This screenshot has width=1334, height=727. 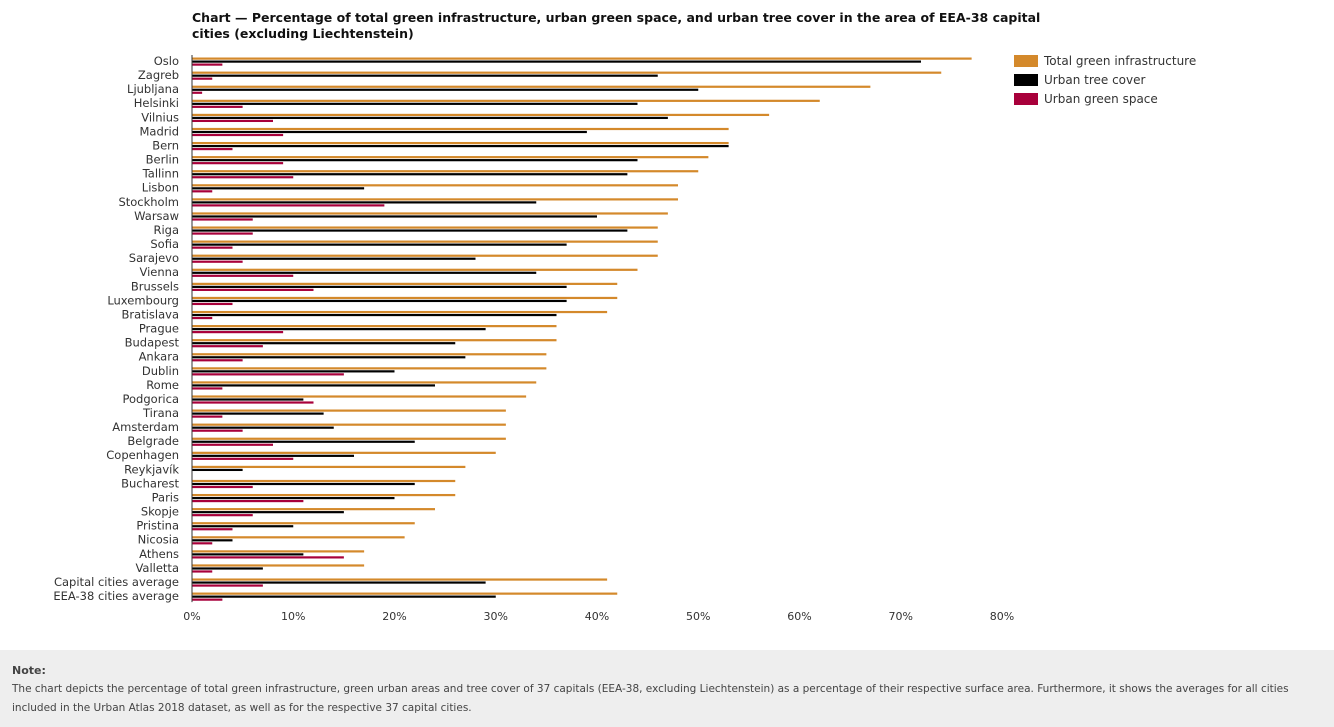 What do you see at coordinates (1105, 79) in the screenshot?
I see `legend-item-urban-tree-cover: Urban tree cover` at bounding box center [1105, 79].